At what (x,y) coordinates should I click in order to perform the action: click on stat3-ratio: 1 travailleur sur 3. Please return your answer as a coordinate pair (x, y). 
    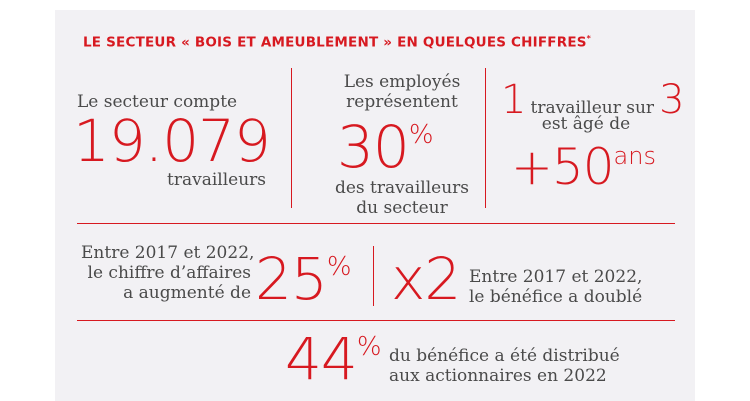
    Looking at the image, I should click on (593, 100).